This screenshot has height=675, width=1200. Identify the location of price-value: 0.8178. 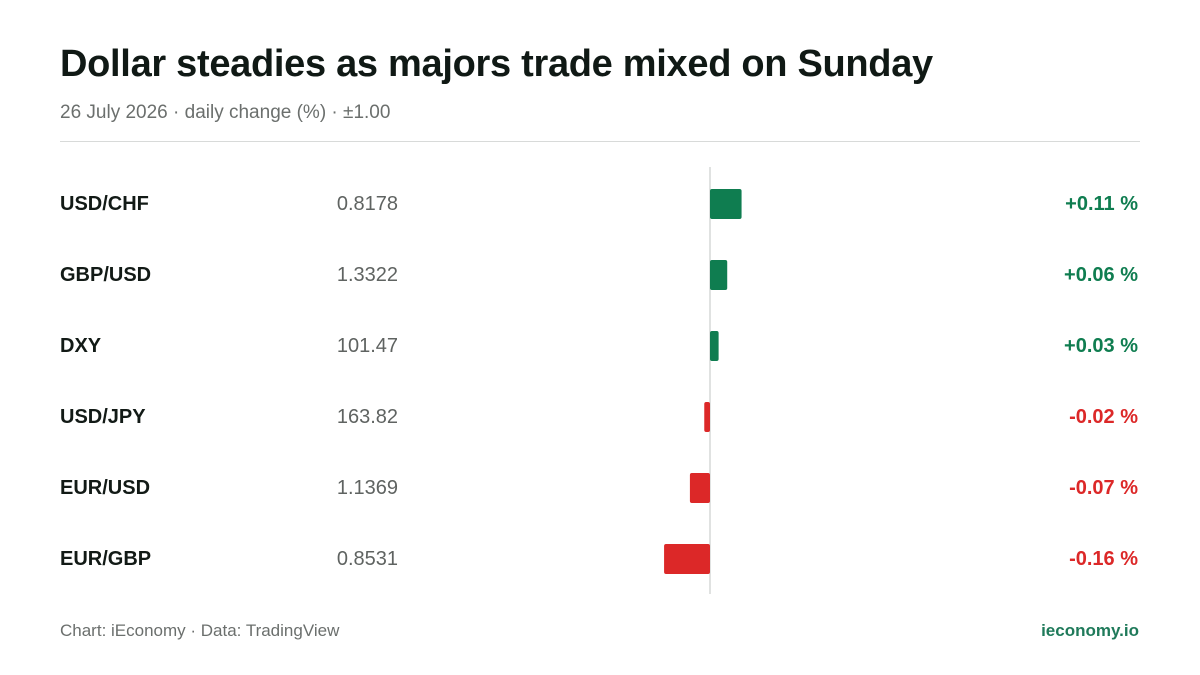
(367, 204).